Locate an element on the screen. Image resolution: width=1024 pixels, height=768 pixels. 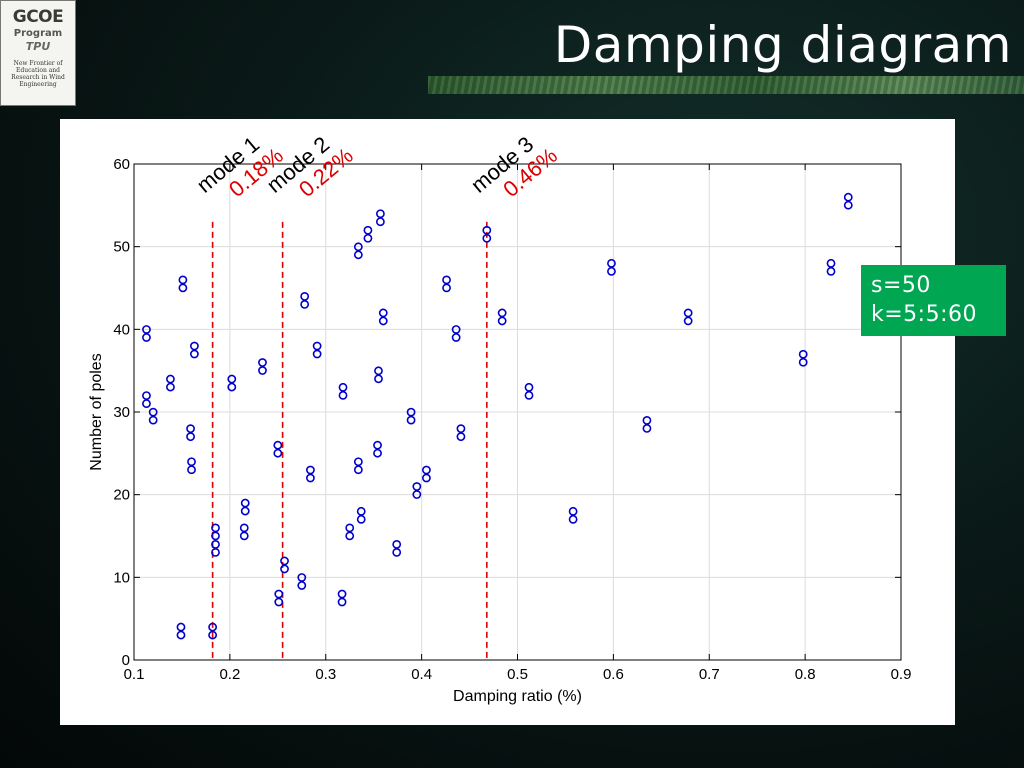
info-box-line-1: s=50 is located at coordinates (901, 285).